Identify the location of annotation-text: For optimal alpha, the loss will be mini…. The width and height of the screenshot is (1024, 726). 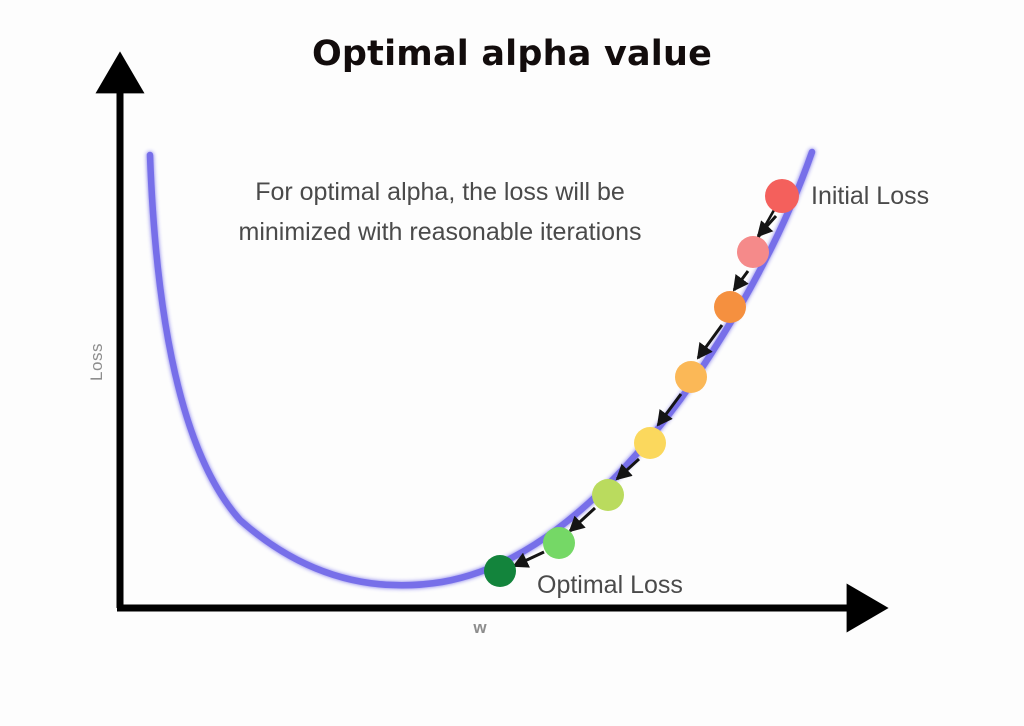
(440, 212).